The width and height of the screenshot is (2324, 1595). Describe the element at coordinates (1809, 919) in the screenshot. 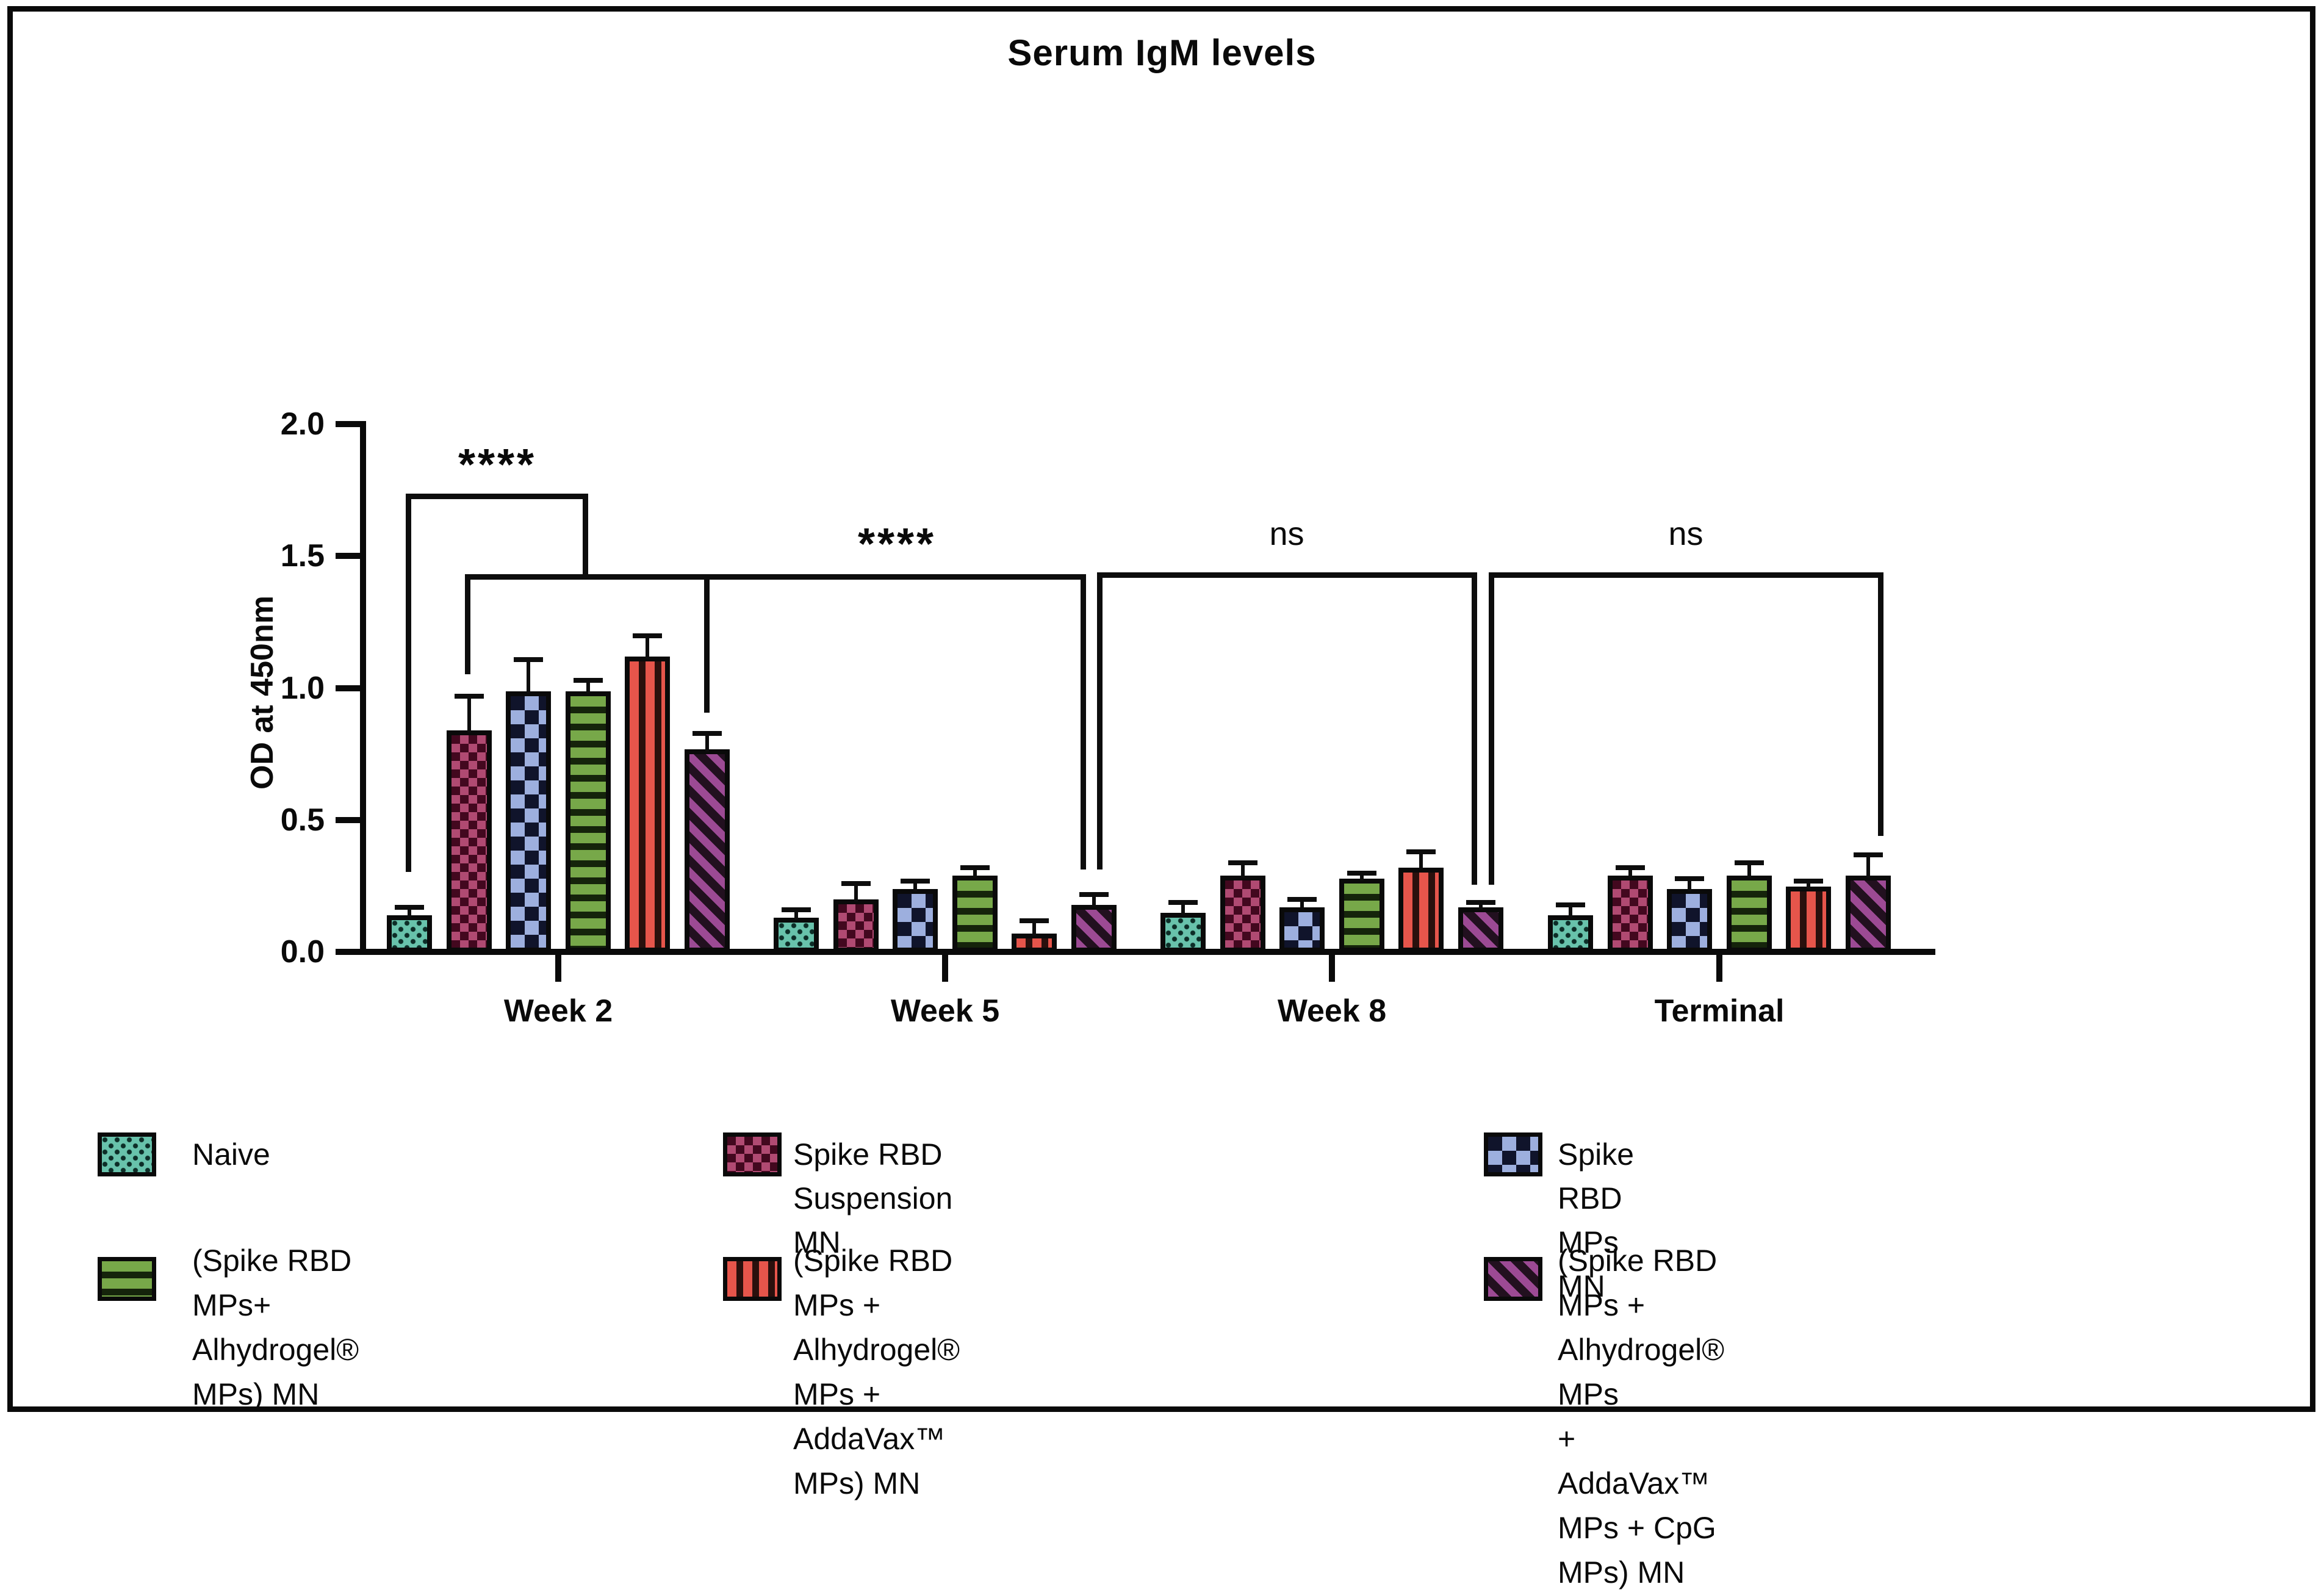

I see `bar-s4-terminal` at that location.